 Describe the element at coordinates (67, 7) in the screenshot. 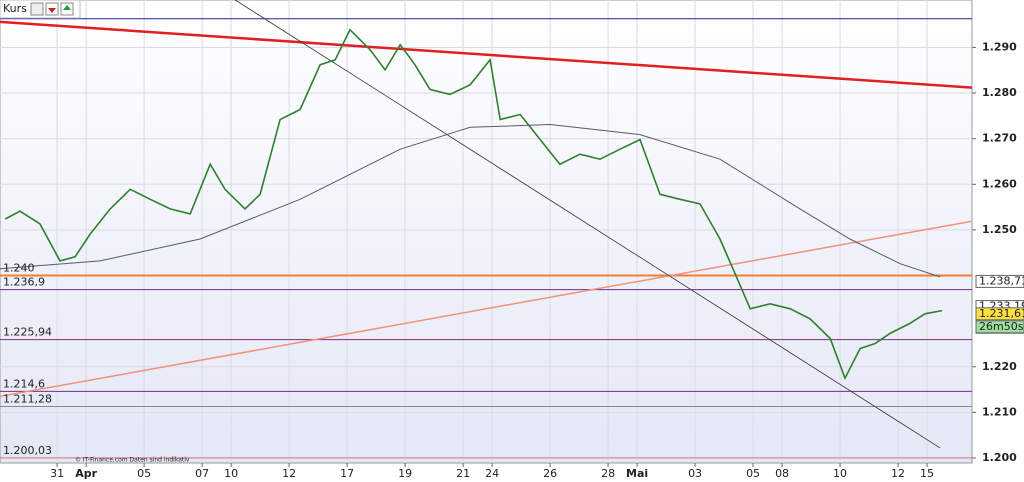

I see `up-arrow` at that location.